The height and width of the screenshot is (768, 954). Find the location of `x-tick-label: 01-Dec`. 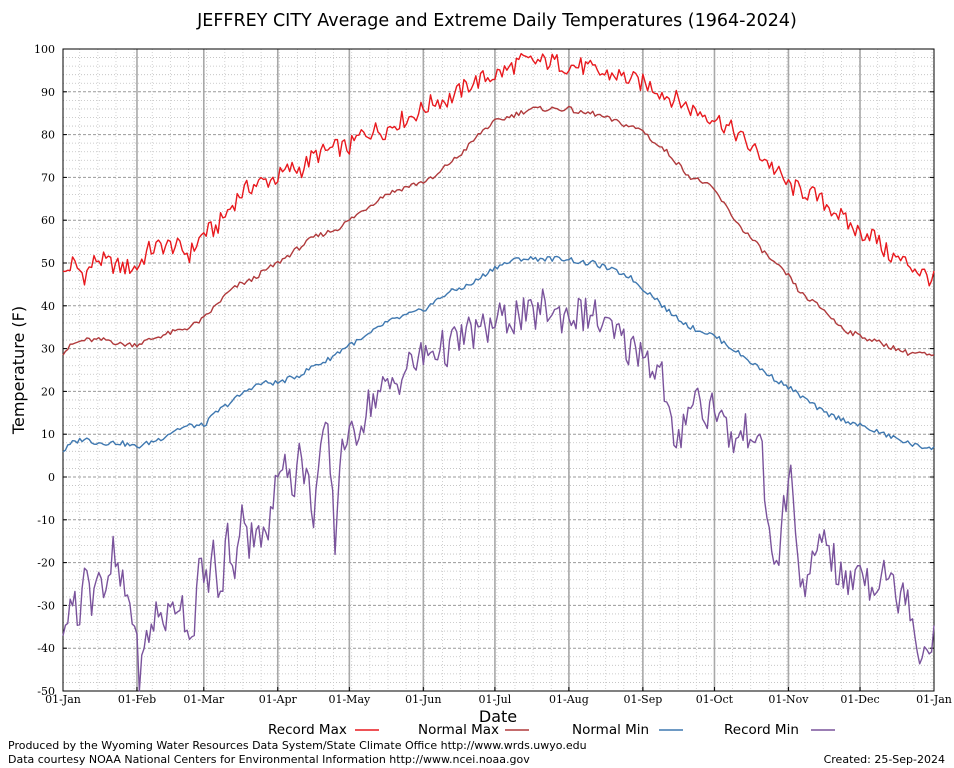

x-tick-label: 01-Dec is located at coordinates (859, 699).